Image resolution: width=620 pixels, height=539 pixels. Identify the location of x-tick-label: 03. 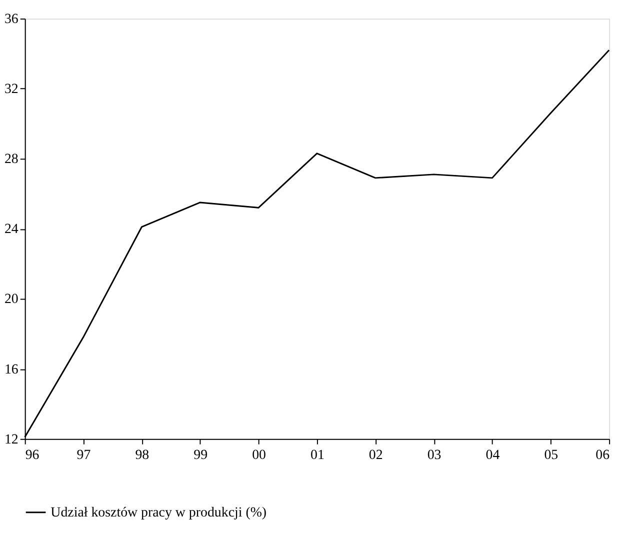
(434, 456).